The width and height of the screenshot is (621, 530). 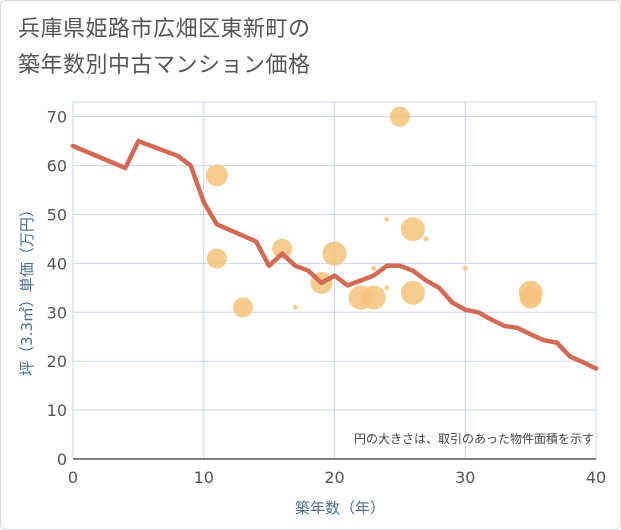 What do you see at coordinates (164, 29) in the screenshot?
I see `chart-title-line1: 兵庫県姫路市広畑区東新町の` at bounding box center [164, 29].